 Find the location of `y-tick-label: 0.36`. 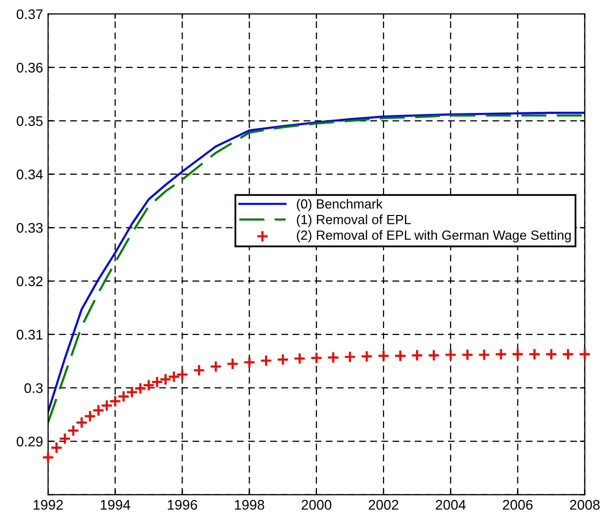

y-tick-label: 0.36 is located at coordinates (29, 67).